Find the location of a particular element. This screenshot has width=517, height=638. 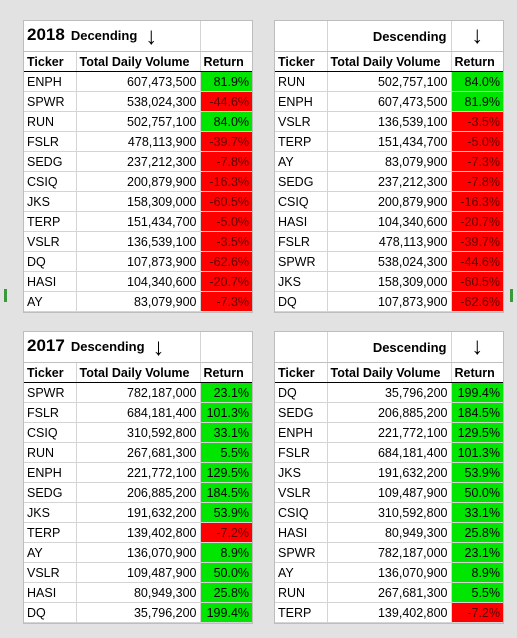

return-cell: -7.2% is located at coordinates (477, 612).